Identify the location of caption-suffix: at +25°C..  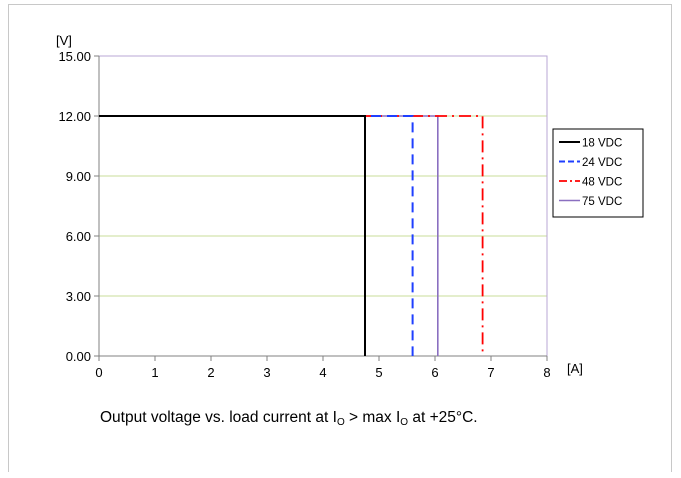
(443, 417).